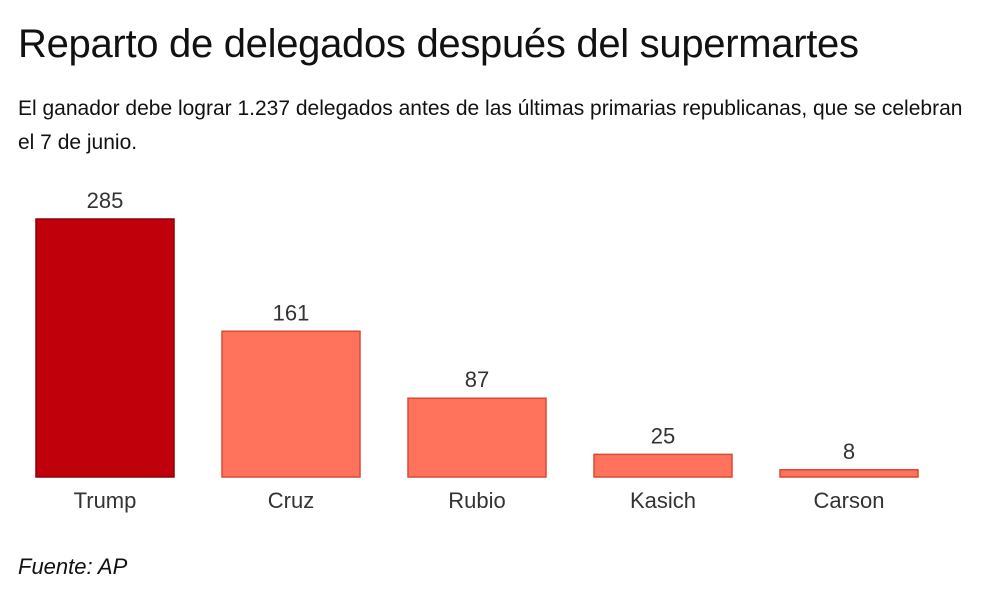 The width and height of the screenshot is (994, 600). Describe the element at coordinates (477, 437) in the screenshot. I see `bar-rubio` at that location.